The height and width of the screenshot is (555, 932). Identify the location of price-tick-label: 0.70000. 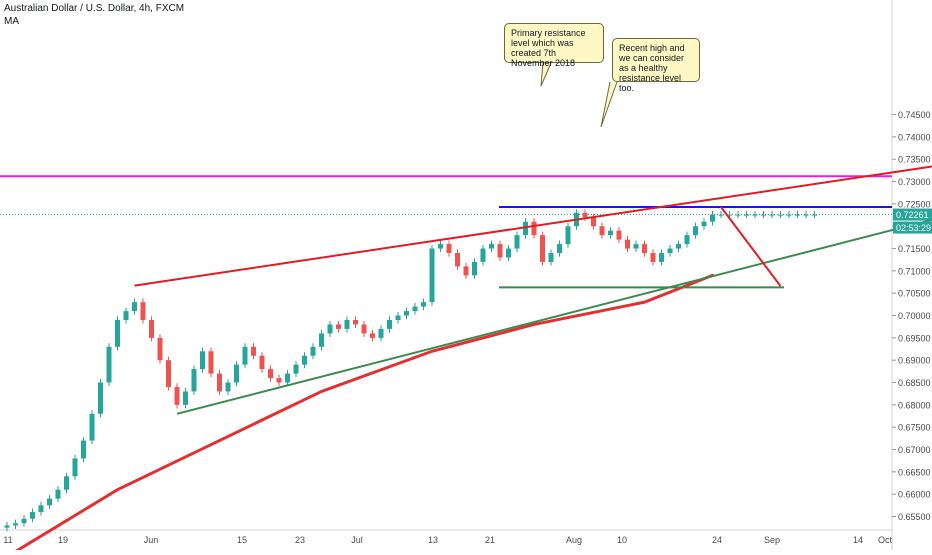
(914, 316).